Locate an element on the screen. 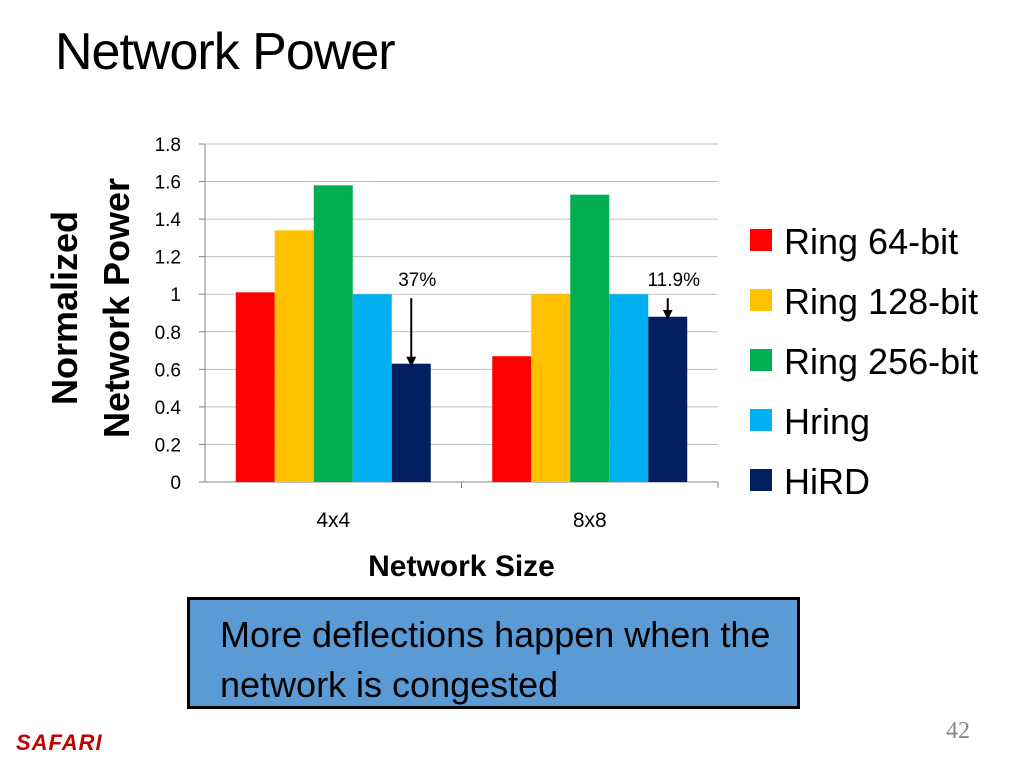 The height and width of the screenshot is (768, 1024). y-tick-label: 0.4 is located at coordinates (168, 408).